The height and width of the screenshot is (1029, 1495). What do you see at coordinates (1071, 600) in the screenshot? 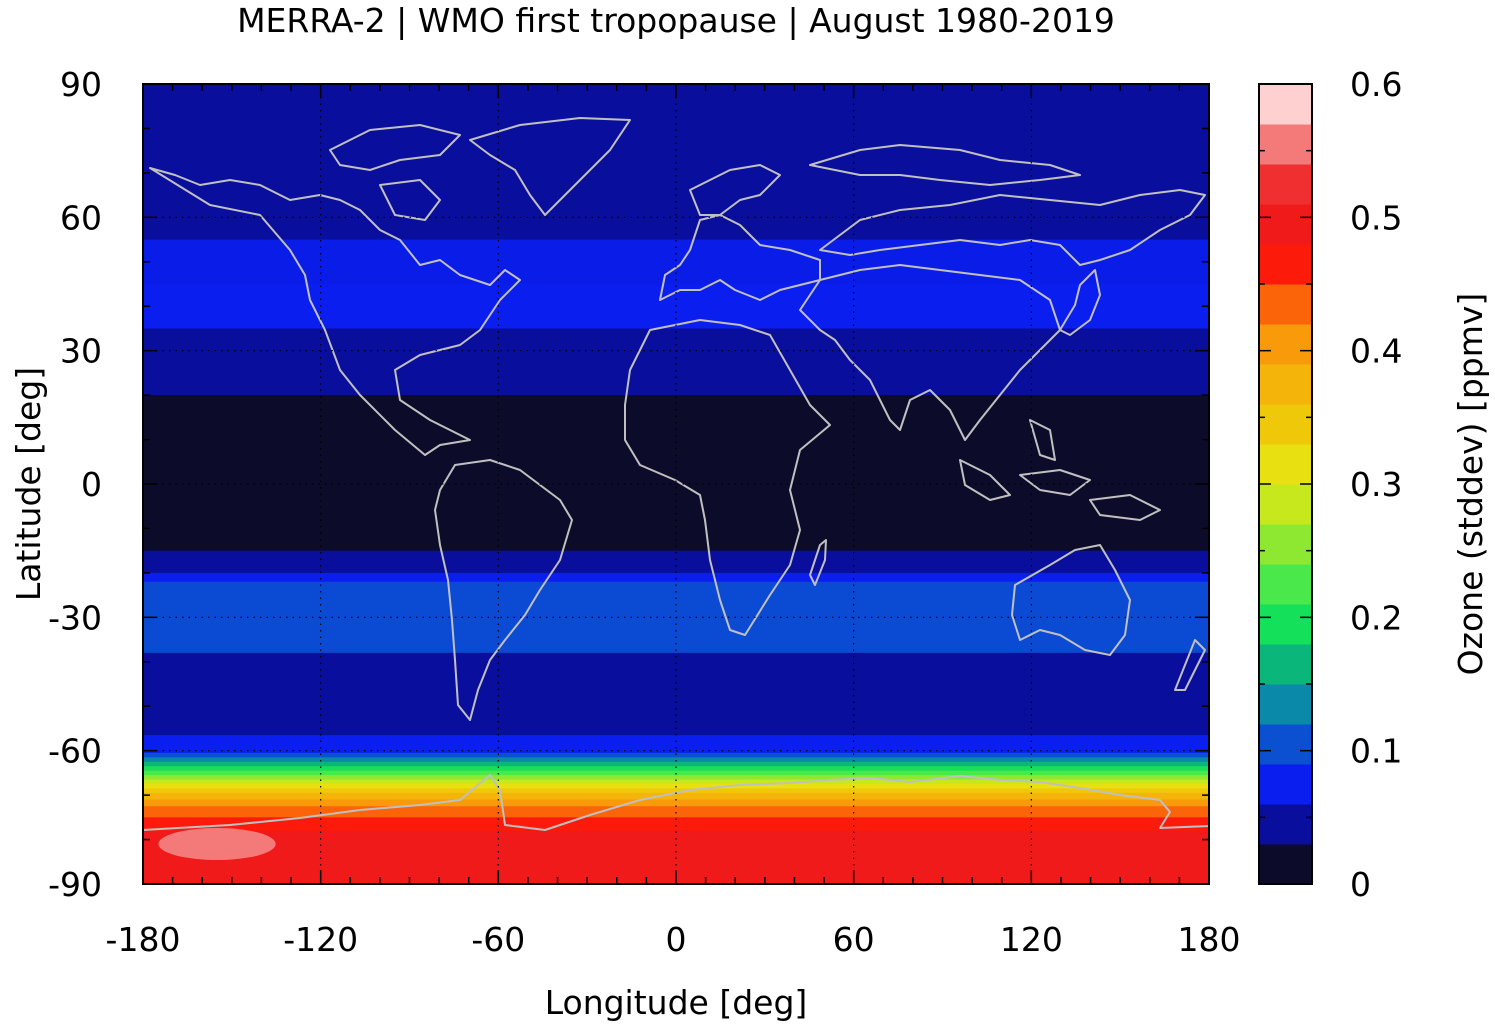
I see `coastline-australia` at bounding box center [1071, 600].